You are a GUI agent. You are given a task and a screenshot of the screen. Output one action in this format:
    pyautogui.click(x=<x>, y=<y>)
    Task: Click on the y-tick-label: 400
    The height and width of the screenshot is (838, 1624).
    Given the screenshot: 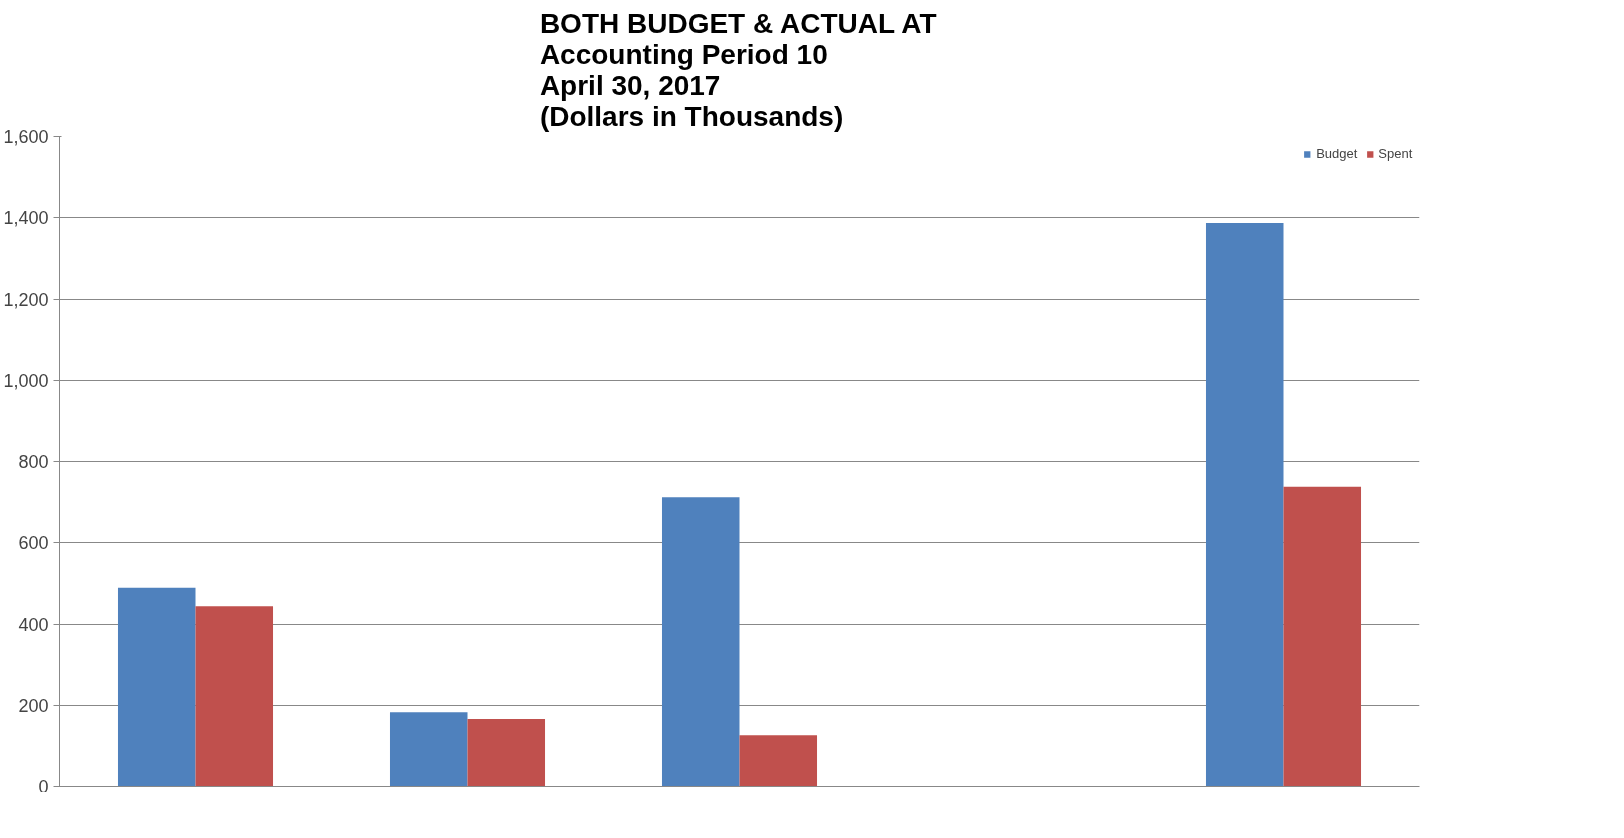 What is the action you would take?
    pyautogui.click(x=33, y=624)
    